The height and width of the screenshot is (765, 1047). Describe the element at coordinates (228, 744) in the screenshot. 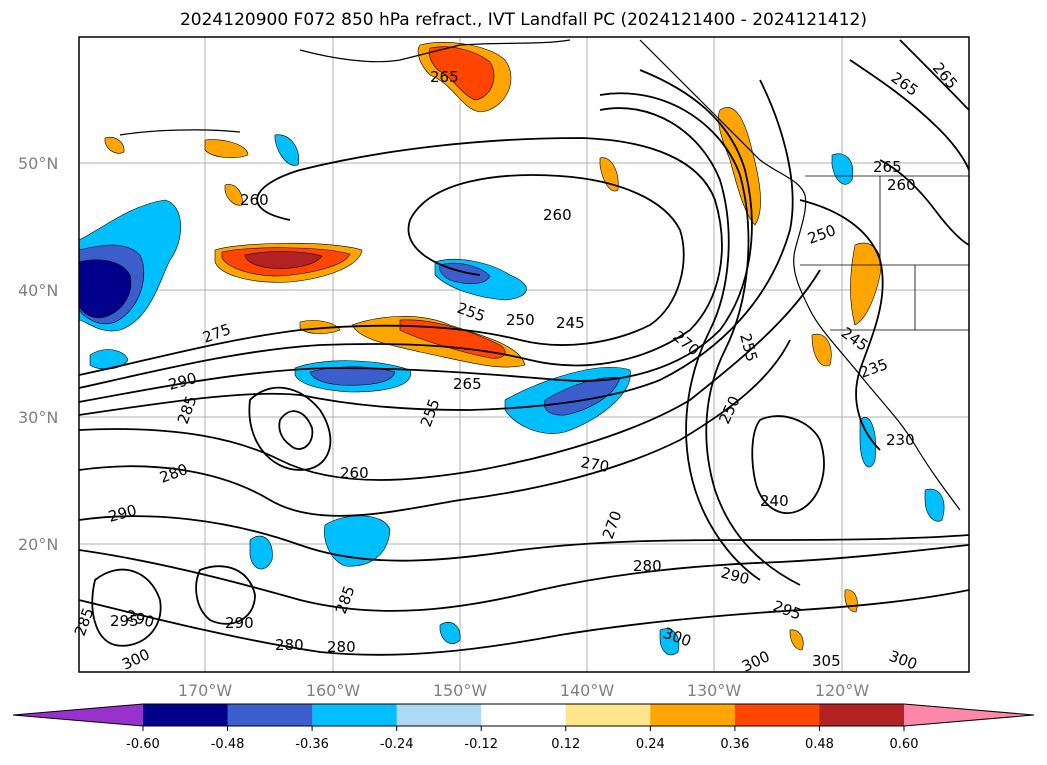

I see `colorbar-tick-label: -0.48` at that location.